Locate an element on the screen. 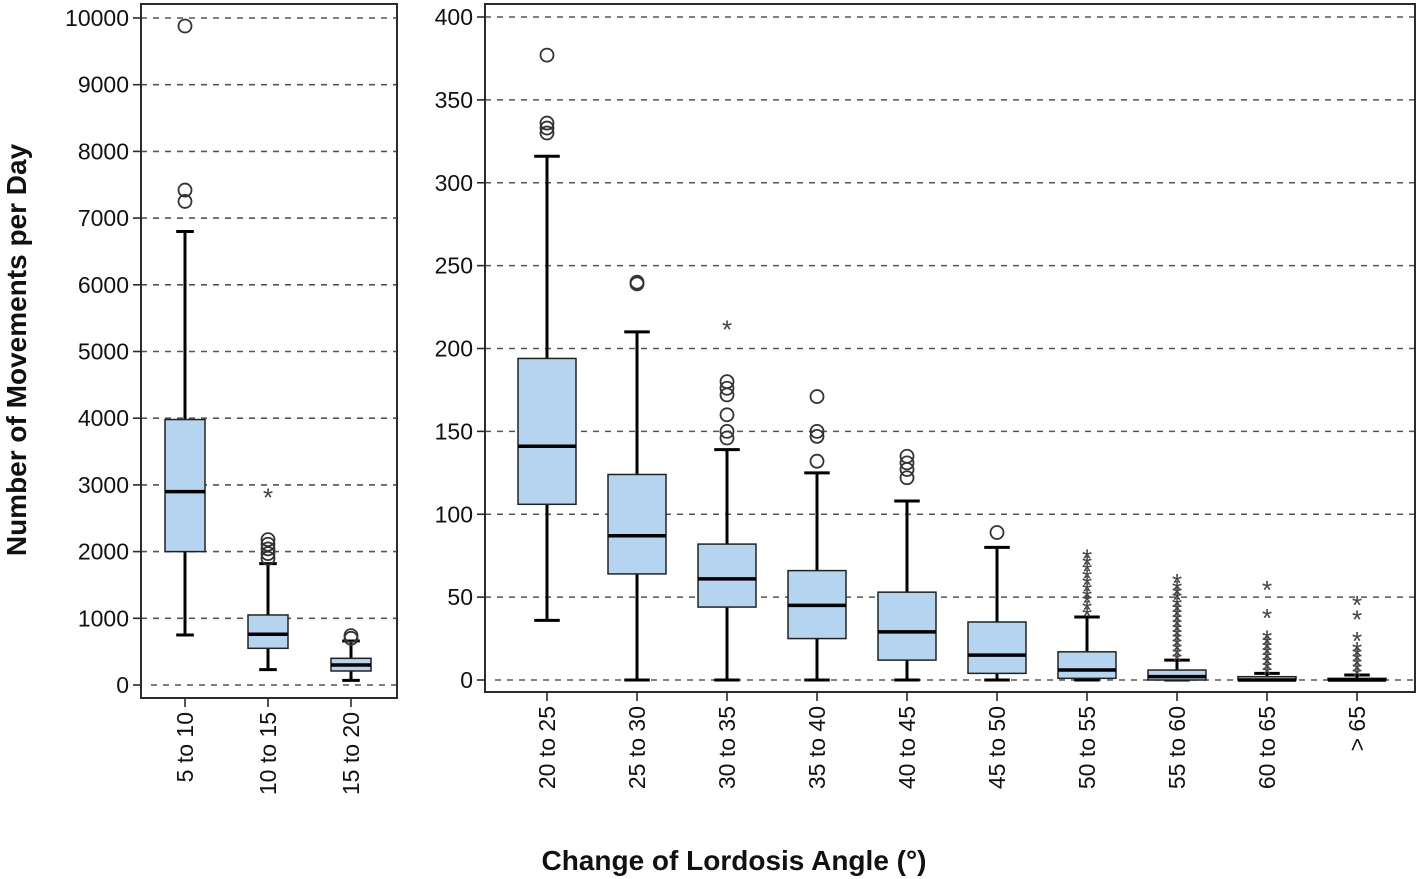 This screenshot has height=879, width=1418. y-tick-label: 350 is located at coordinates (454, 100).